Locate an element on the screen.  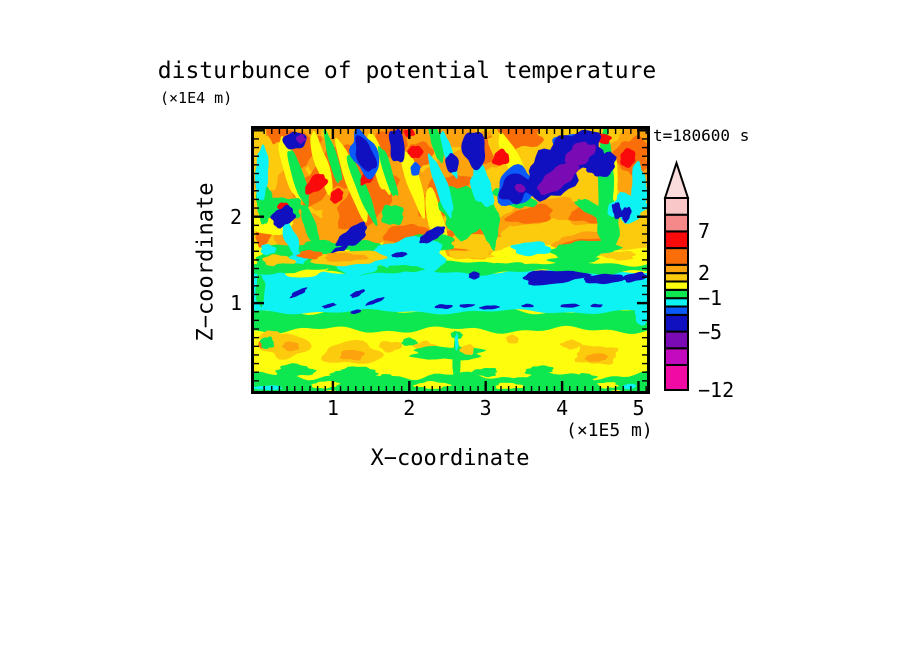
colorbar-arrow is located at coordinates (676, 179).